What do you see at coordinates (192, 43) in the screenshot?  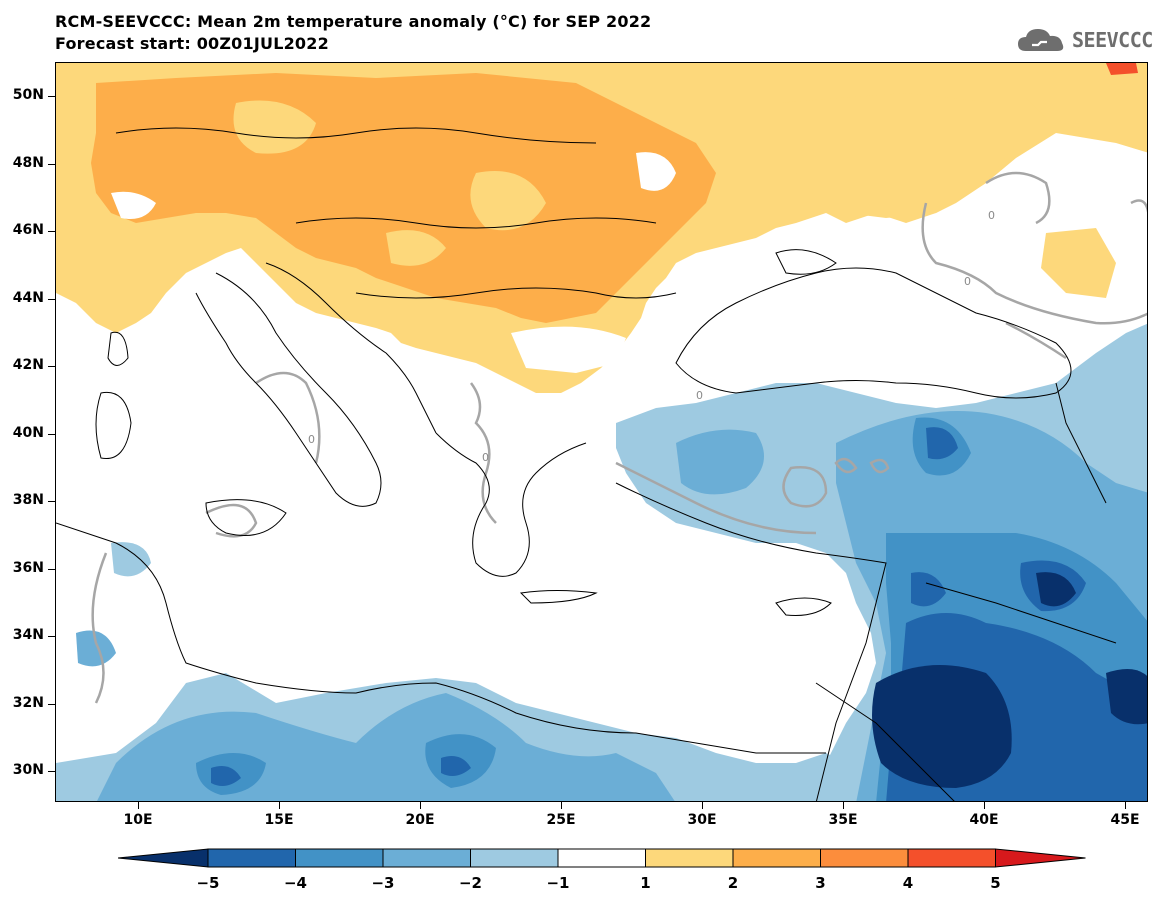 I see `forecast-start-subtitle: Forecast start: 00Z01JUL2022` at bounding box center [192, 43].